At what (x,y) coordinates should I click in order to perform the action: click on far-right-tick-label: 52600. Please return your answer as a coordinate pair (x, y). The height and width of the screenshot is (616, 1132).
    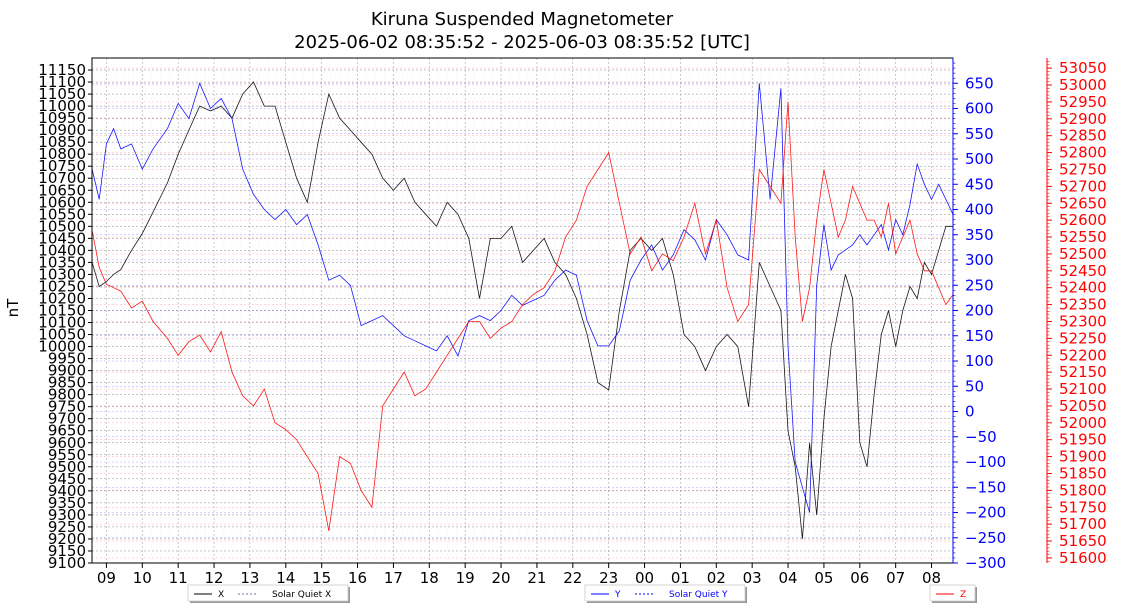
    Looking at the image, I should click on (1083, 220).